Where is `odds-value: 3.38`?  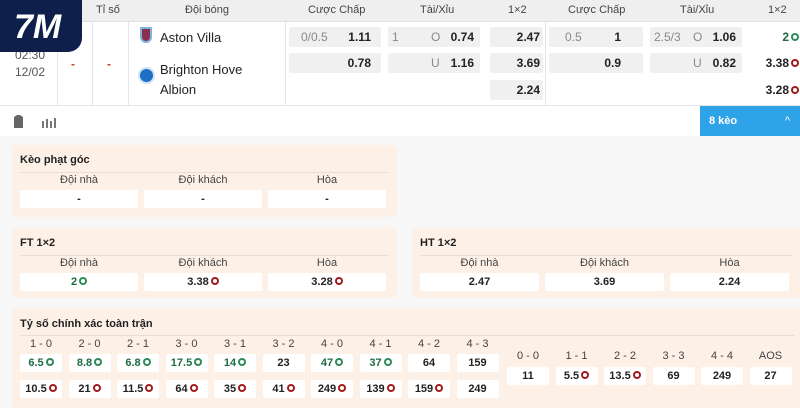
odds-value: 3.38 is located at coordinates (777, 63).